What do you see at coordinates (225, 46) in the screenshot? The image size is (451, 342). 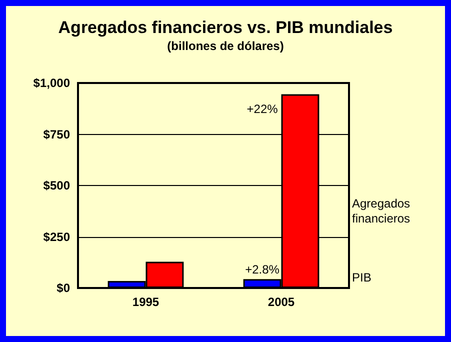 I see `chart-subtitle: (billones de dólares)` at bounding box center [225, 46].